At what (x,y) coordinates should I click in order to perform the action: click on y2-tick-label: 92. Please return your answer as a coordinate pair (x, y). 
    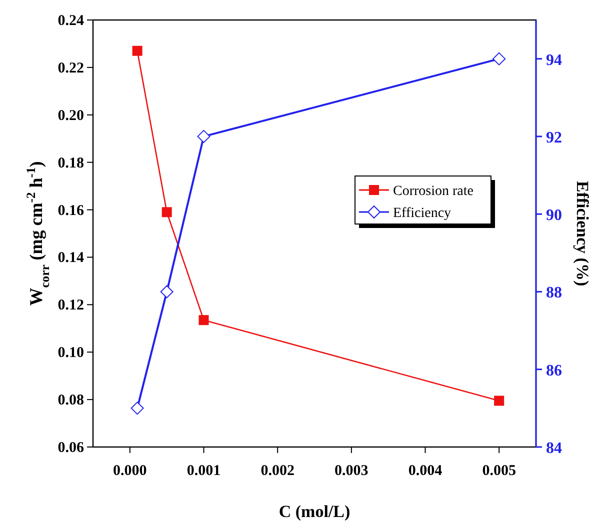
    Looking at the image, I should click on (554, 137).